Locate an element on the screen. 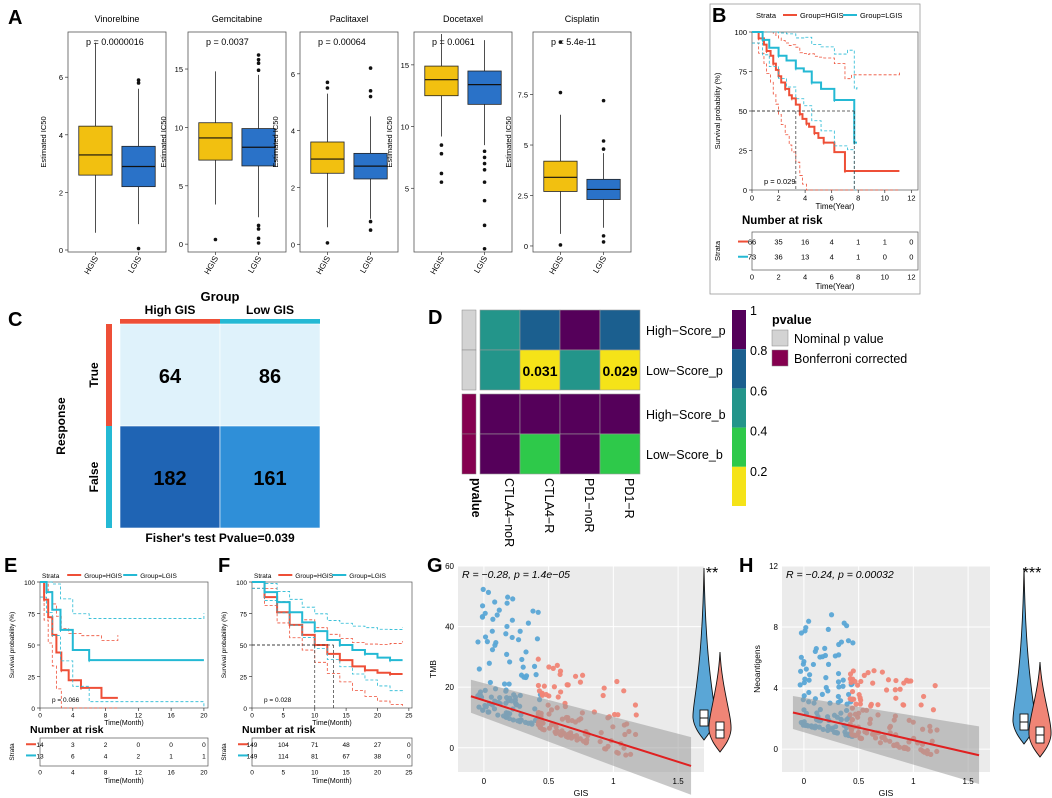 Image resolution: width=1052 pixels, height=798 pixels. cell-value: 64 is located at coordinates (170, 377).